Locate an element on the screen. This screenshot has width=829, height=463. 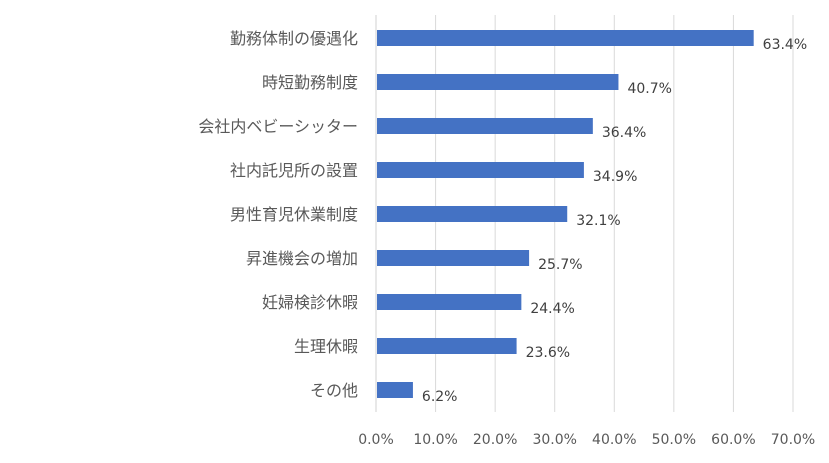
x-tick-labels: 0.0% 10.0% 20.0% 30.0% 40.0% 50.0% 60.0% 70.0% is located at coordinates (586, 440).